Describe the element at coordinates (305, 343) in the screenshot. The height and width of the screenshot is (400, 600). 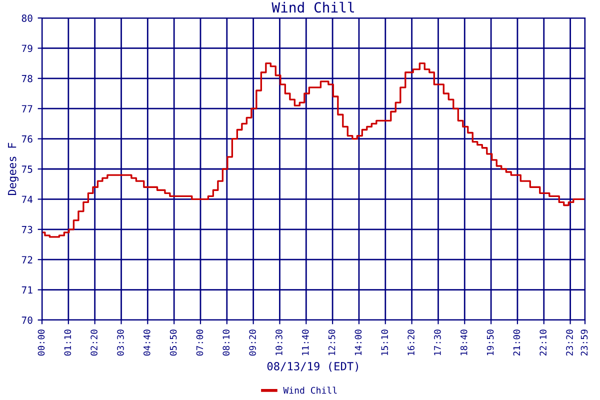
I see `x-tick-label: 11:40` at that location.